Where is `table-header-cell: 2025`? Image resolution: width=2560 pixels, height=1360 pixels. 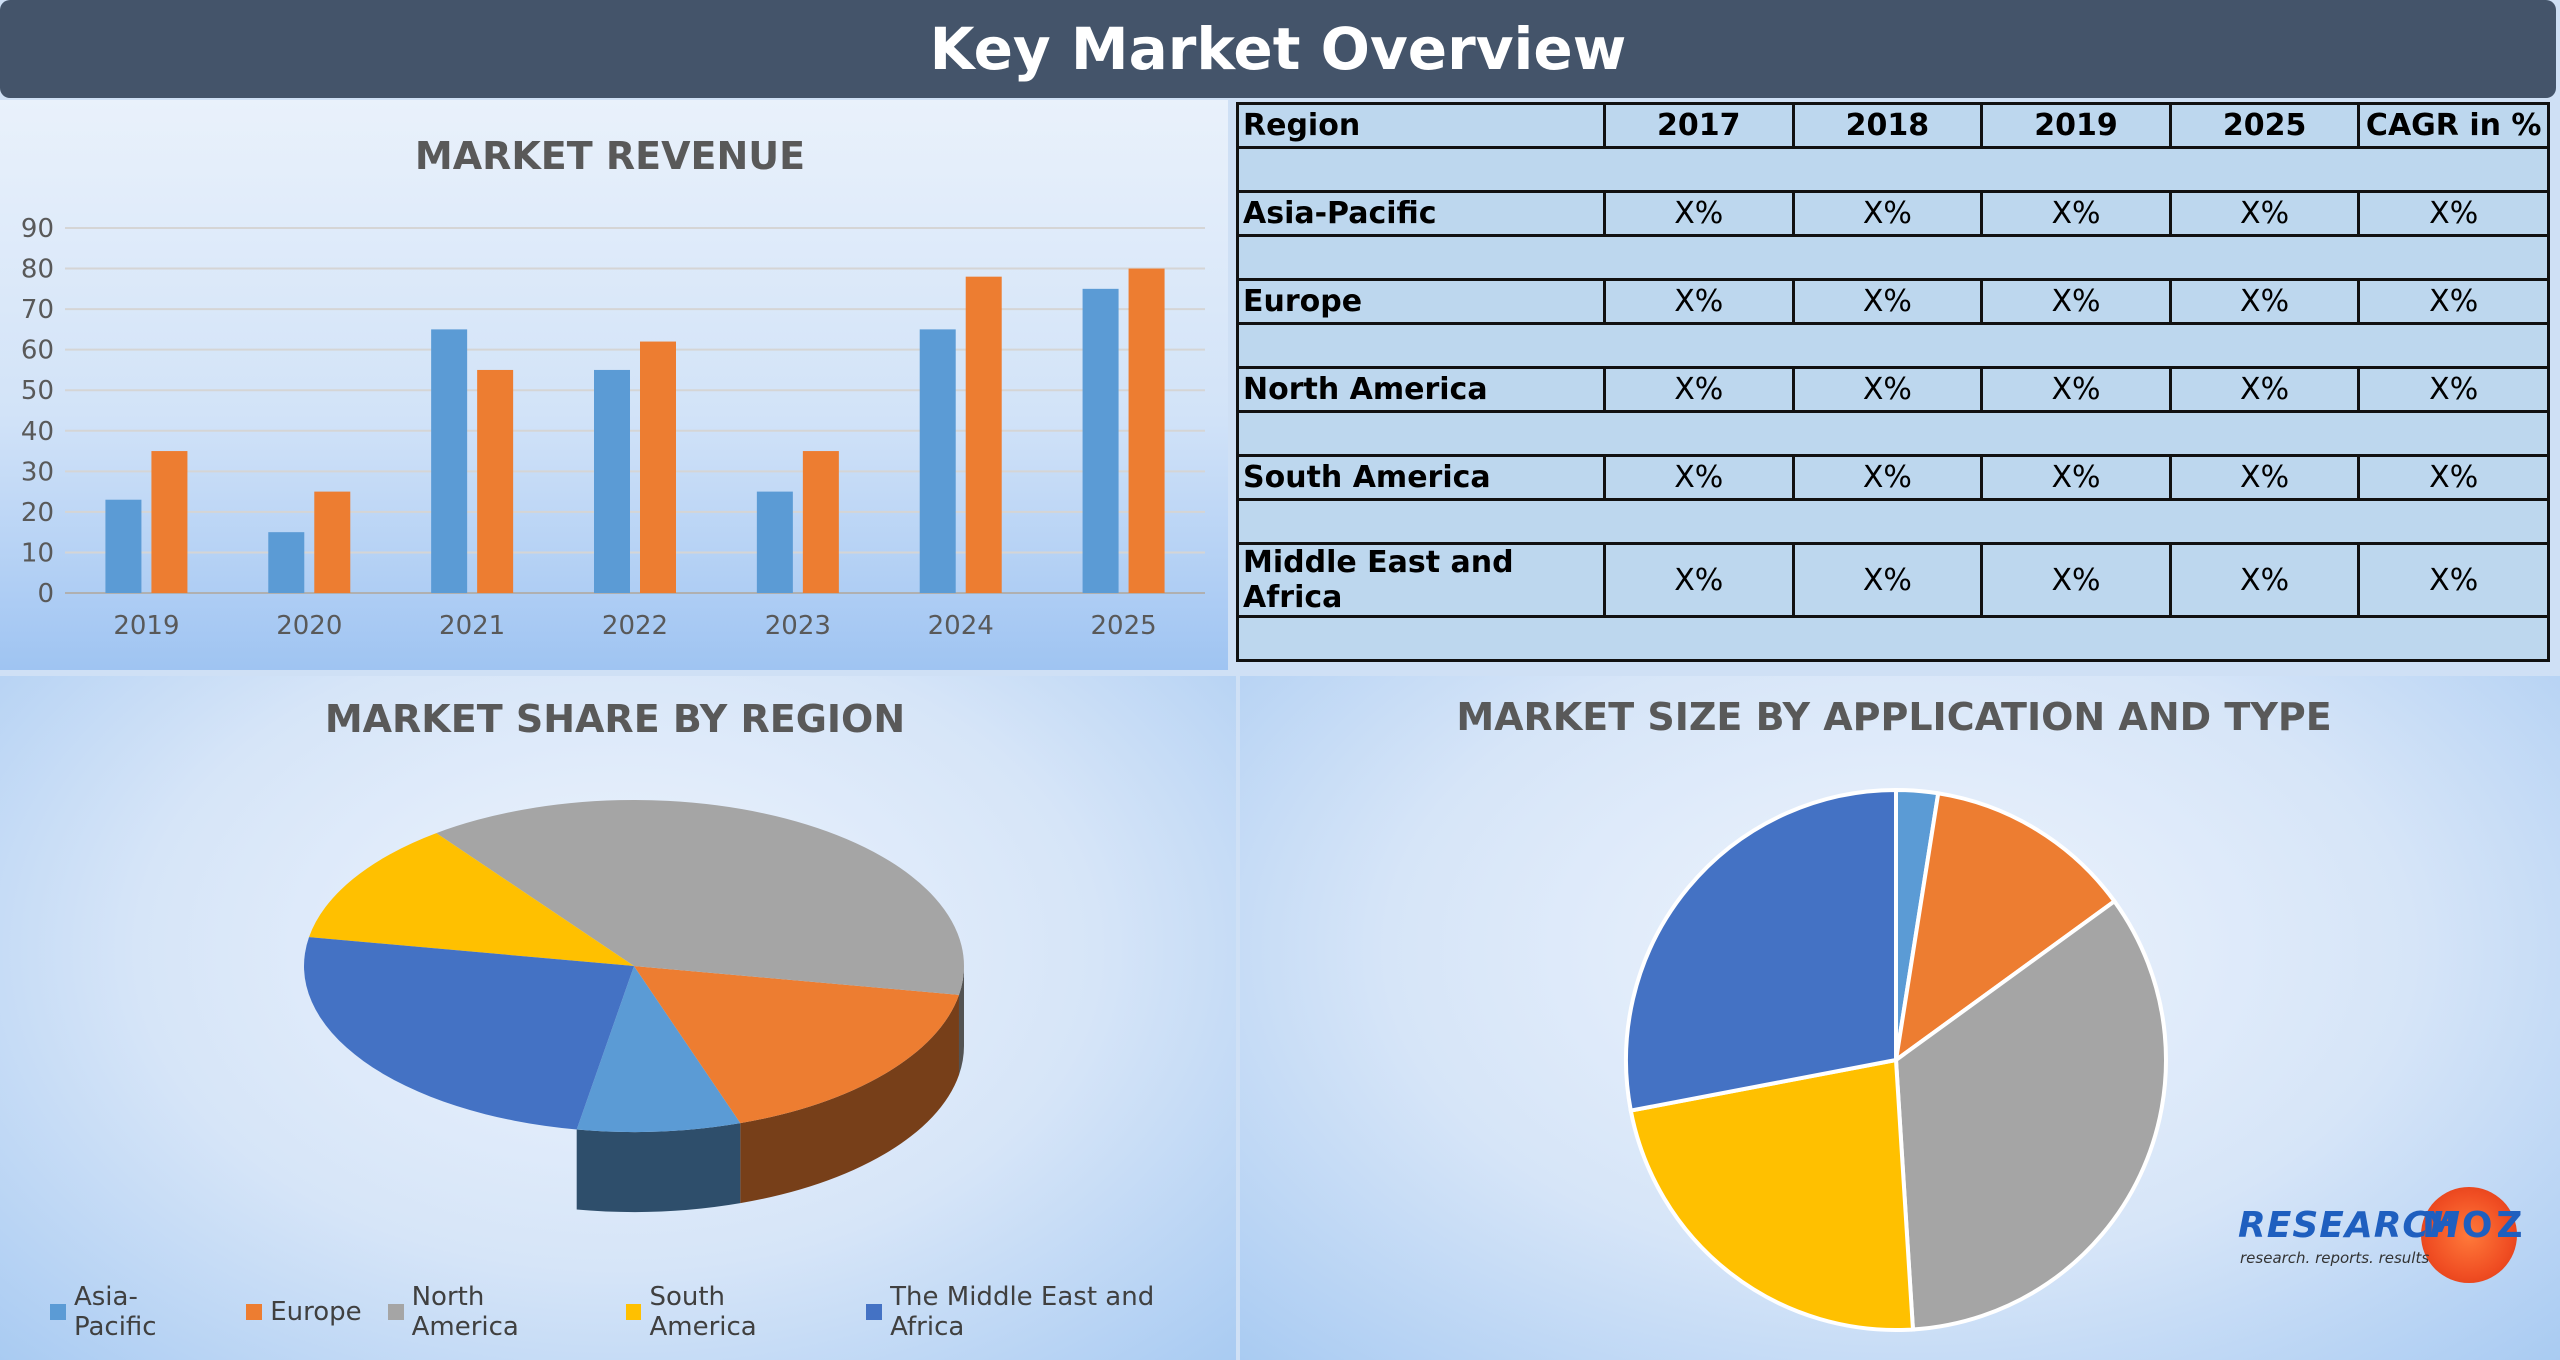 table-header-cell: 2025 is located at coordinates (2264, 125).